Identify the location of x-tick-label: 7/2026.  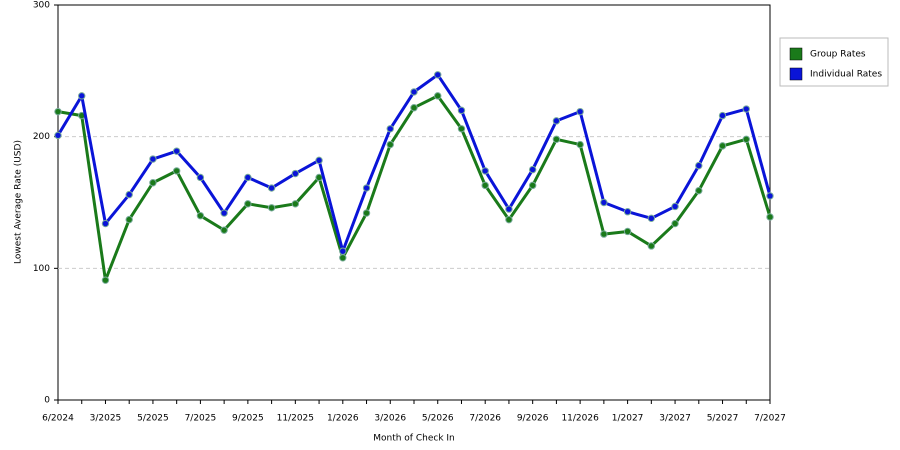
(485, 419).